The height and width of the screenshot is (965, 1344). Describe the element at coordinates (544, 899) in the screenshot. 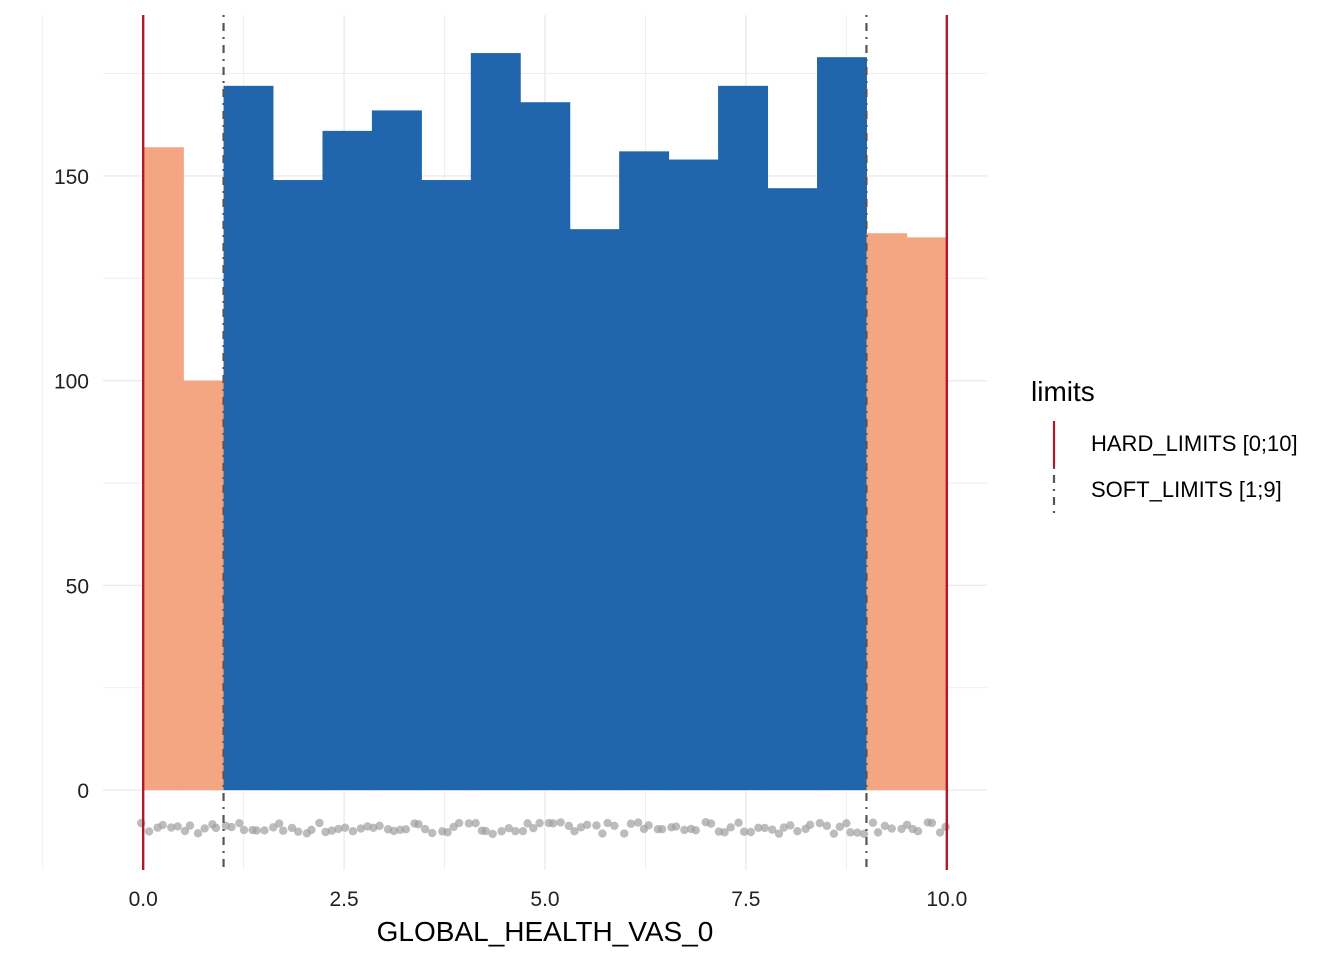

I see `x-tick-label: 5.0` at that location.